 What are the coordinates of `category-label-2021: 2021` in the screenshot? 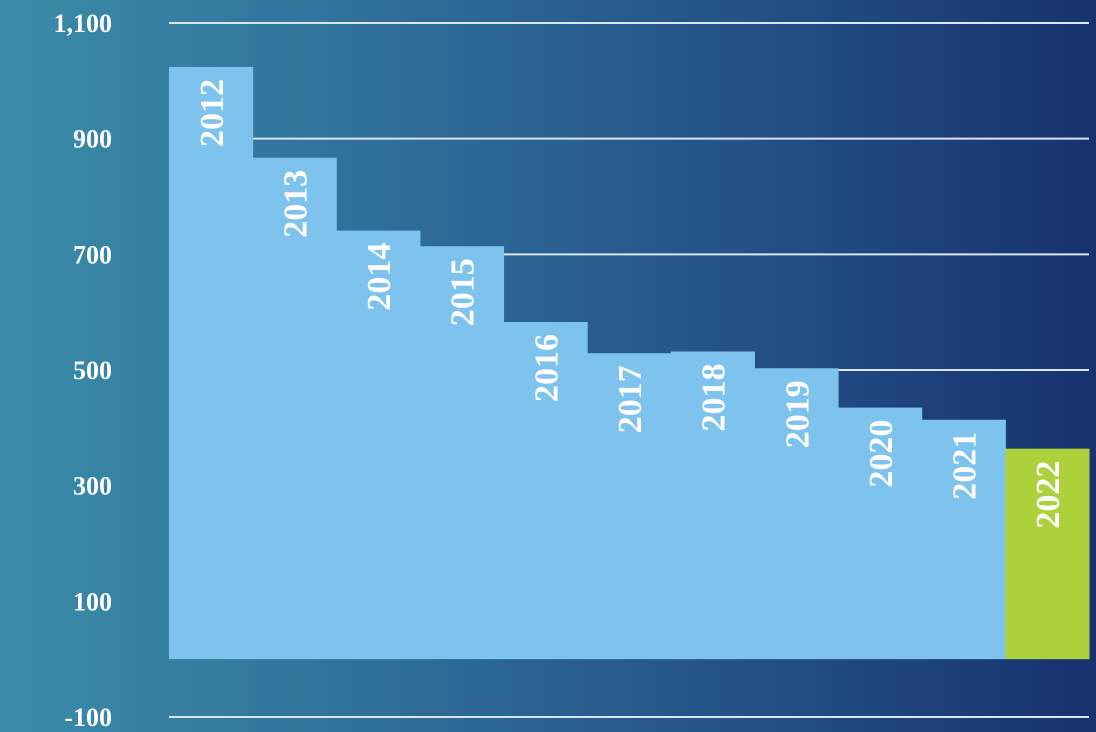 It's located at (965, 466).